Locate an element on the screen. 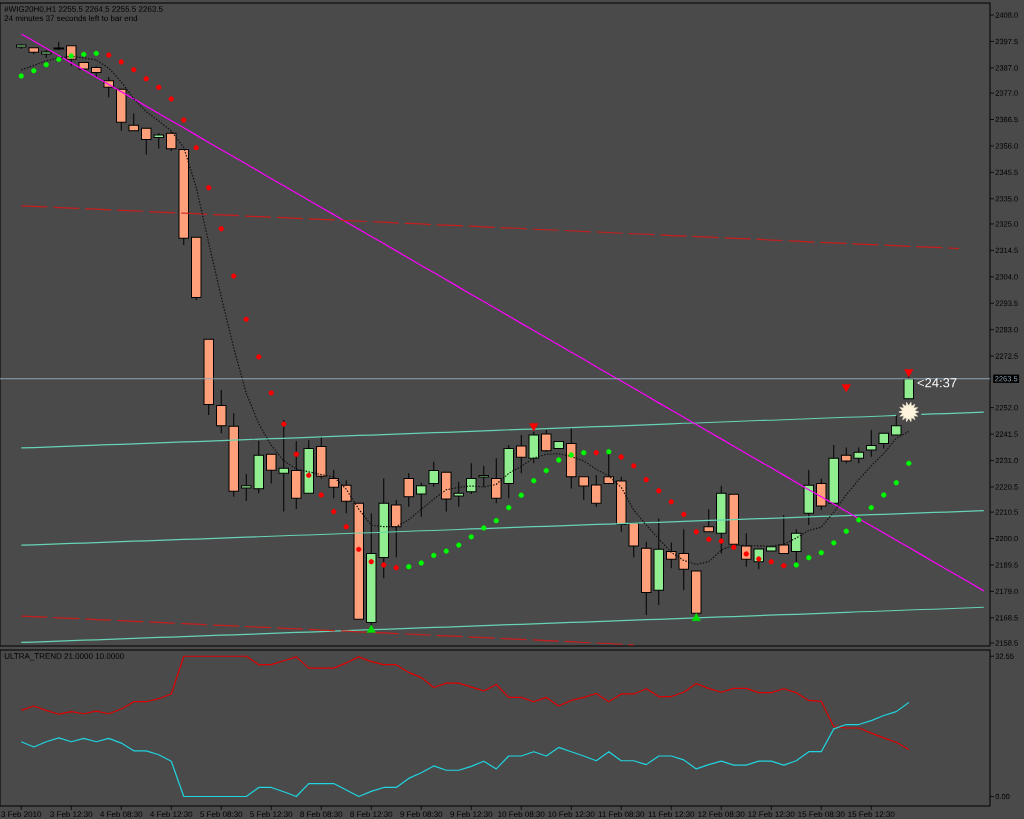  x-tick-label: 5 Feb 08:30 is located at coordinates (221, 814).